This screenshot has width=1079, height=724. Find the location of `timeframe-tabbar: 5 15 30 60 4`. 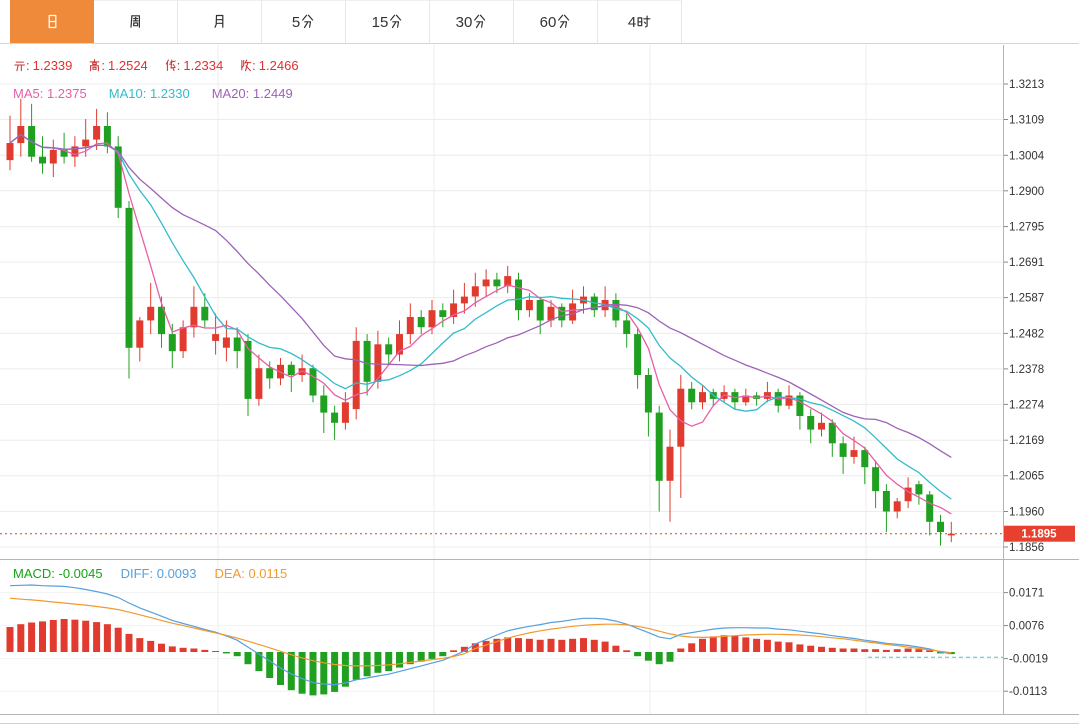

timeframe-tabbar: 5 15 30 60 4 is located at coordinates (539, 22).